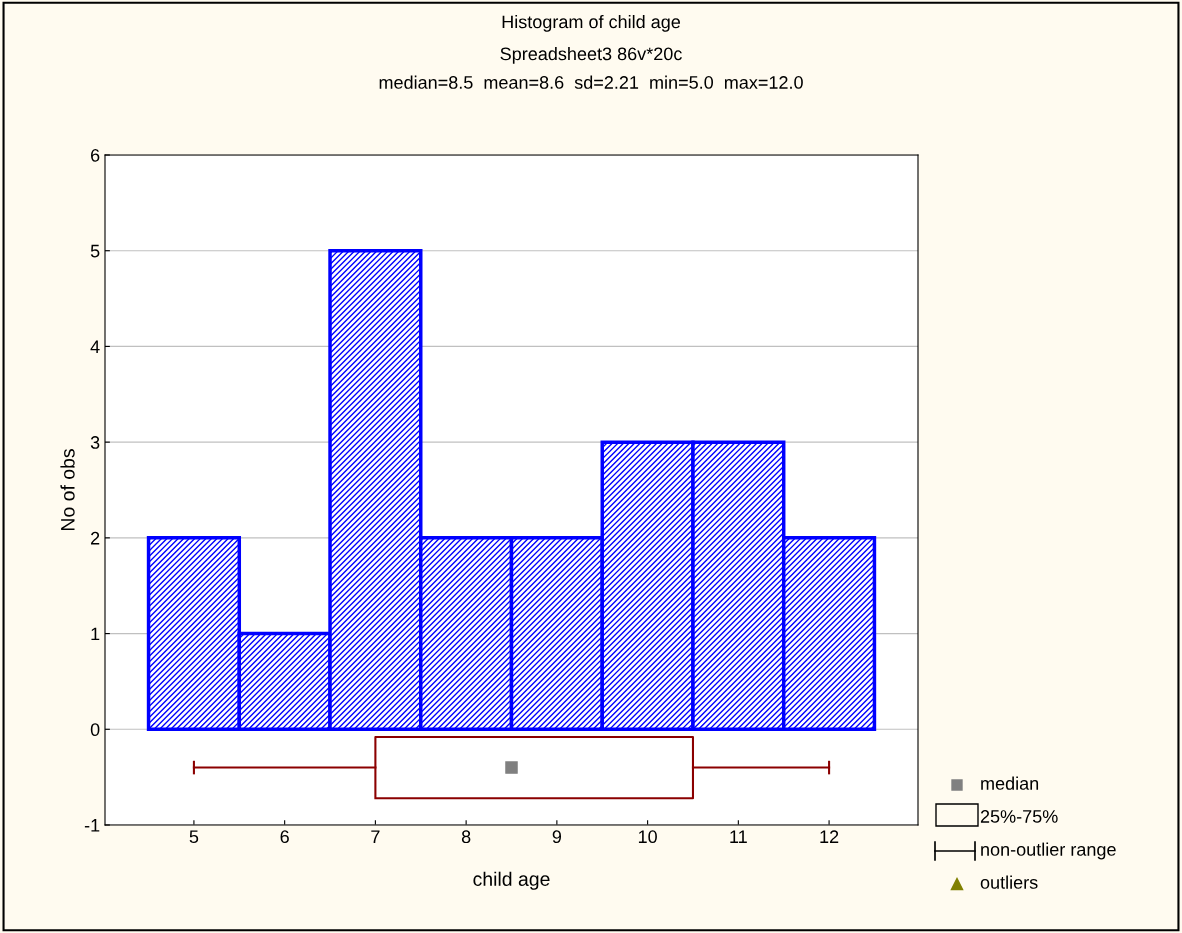 The width and height of the screenshot is (1182, 933). I want to click on y-tick-label: 6, so click(95, 155).